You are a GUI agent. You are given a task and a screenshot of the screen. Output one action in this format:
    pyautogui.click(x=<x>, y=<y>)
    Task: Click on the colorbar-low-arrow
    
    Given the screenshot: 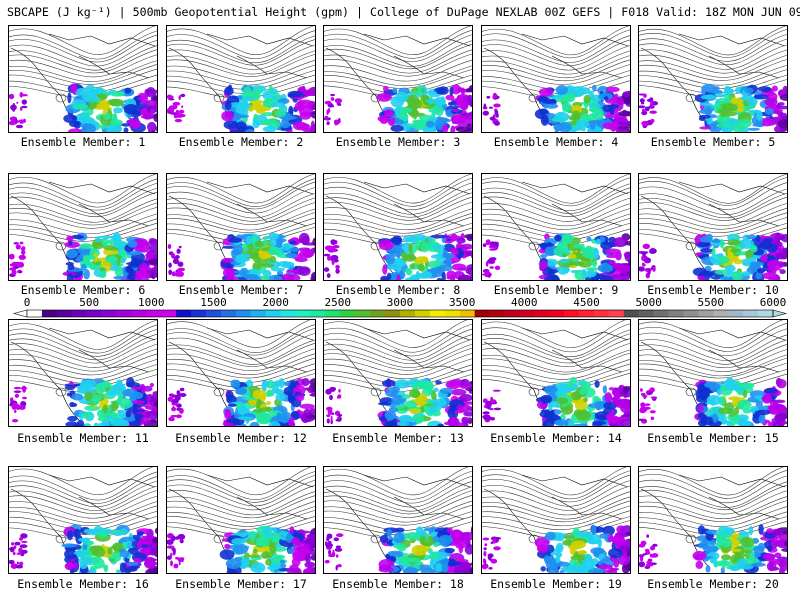 What is the action you would take?
    pyautogui.click(x=20, y=313)
    